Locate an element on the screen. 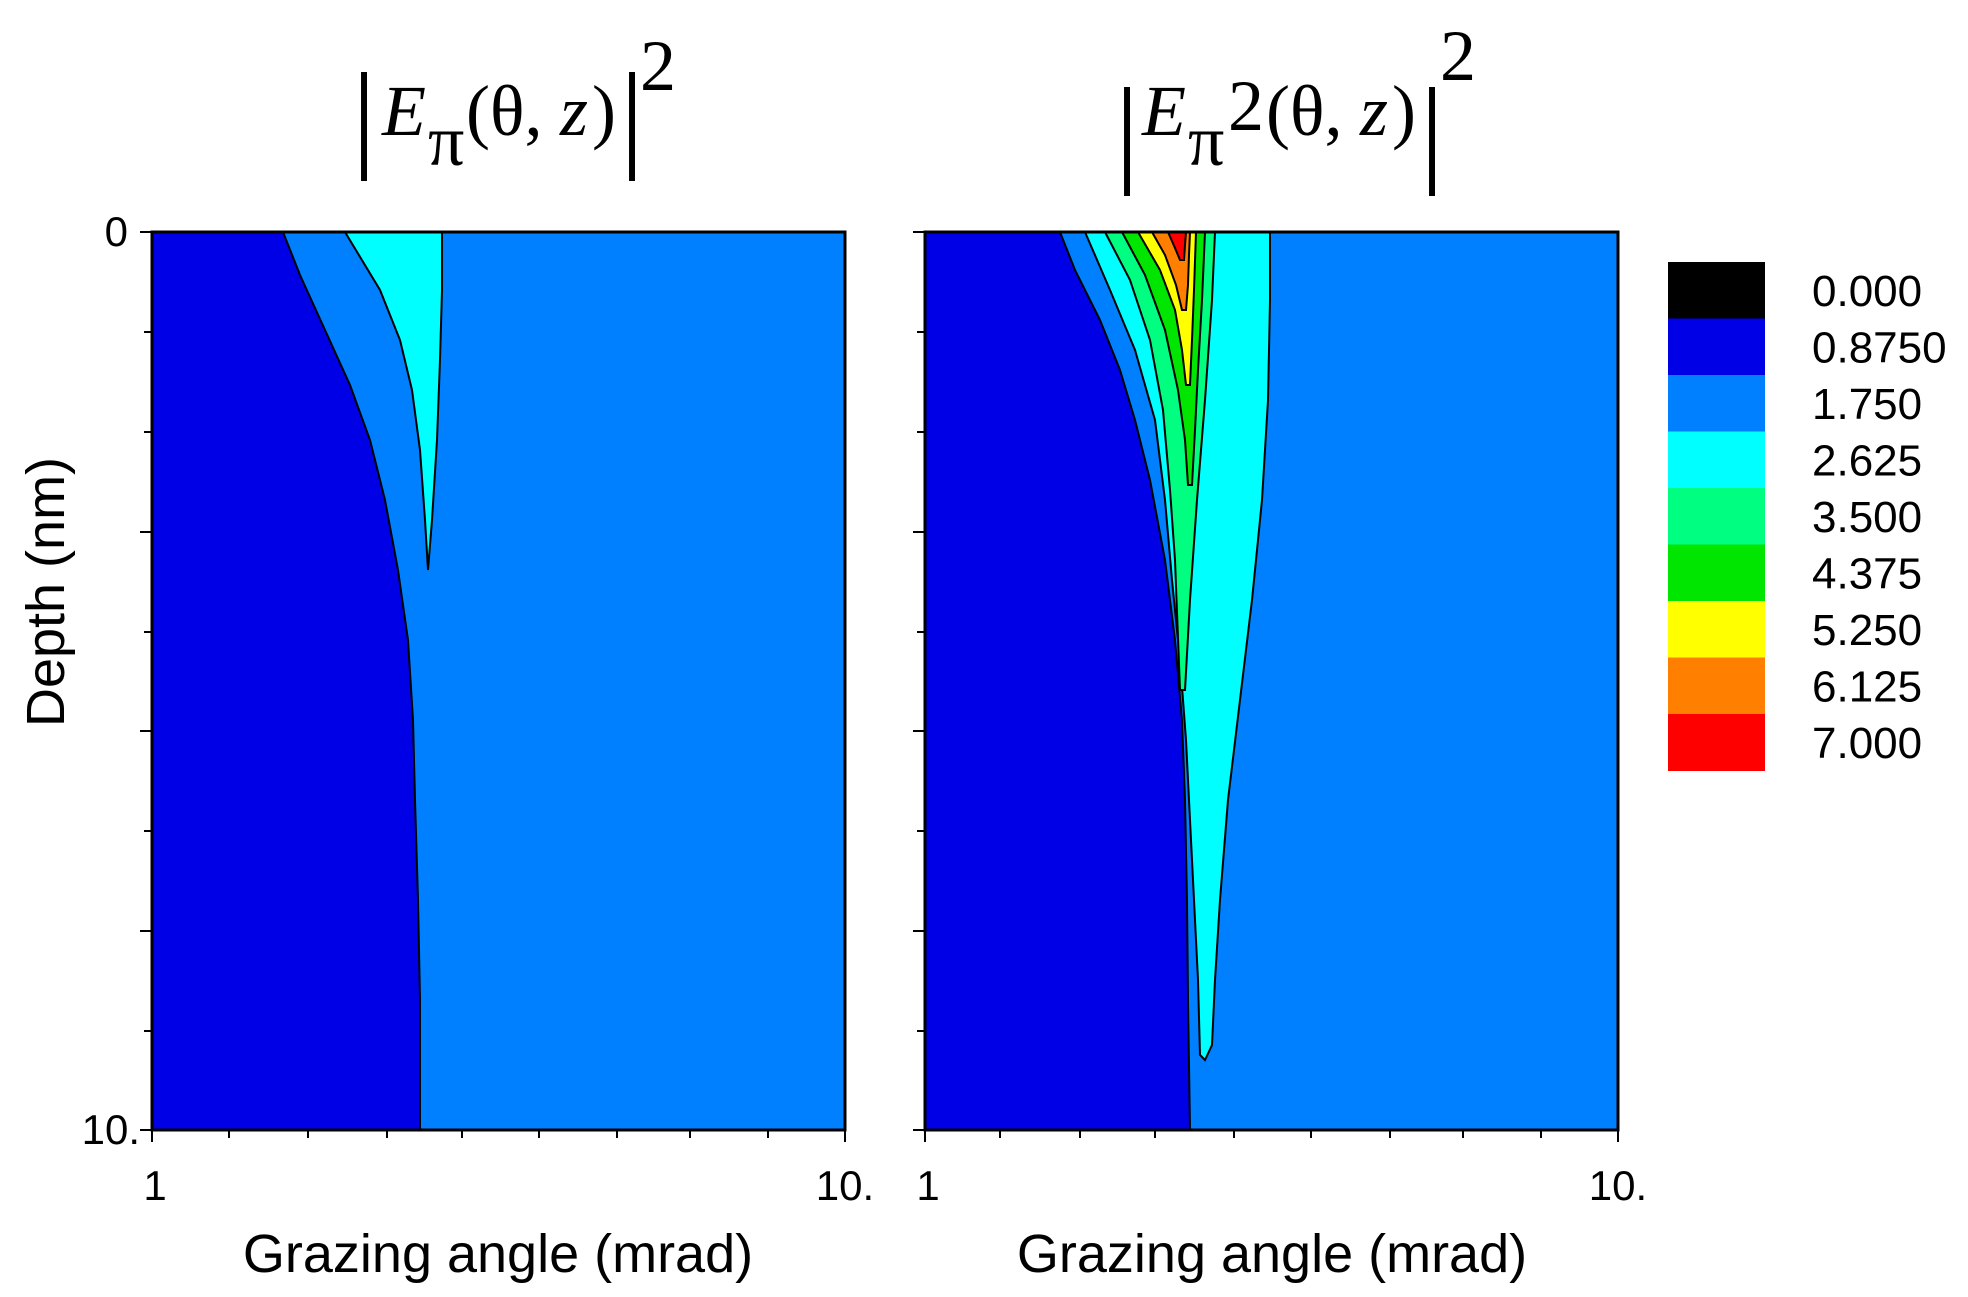 The width and height of the screenshot is (1968, 1297). left-y-ticks is located at coordinates (146, 681).